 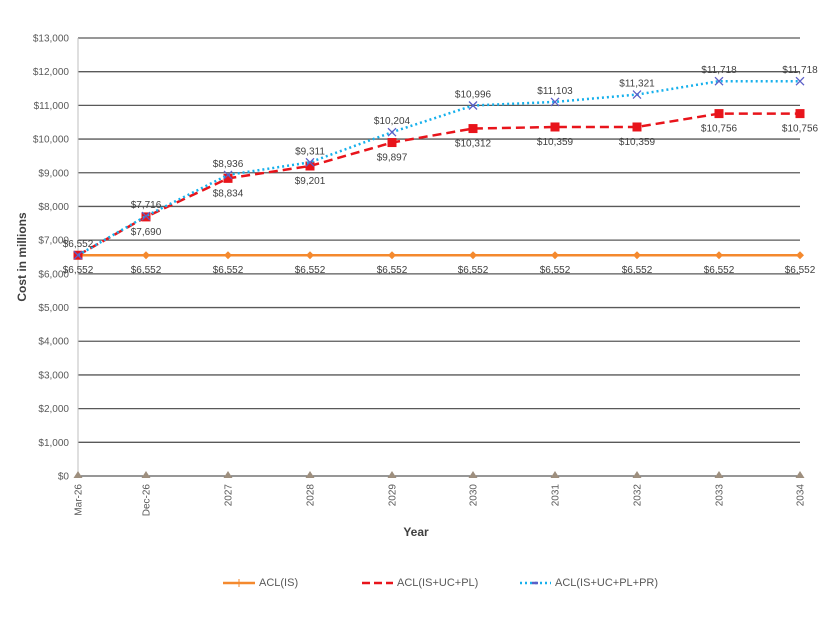 I want to click on x-tick-label: 2029, so click(x=393, y=495).